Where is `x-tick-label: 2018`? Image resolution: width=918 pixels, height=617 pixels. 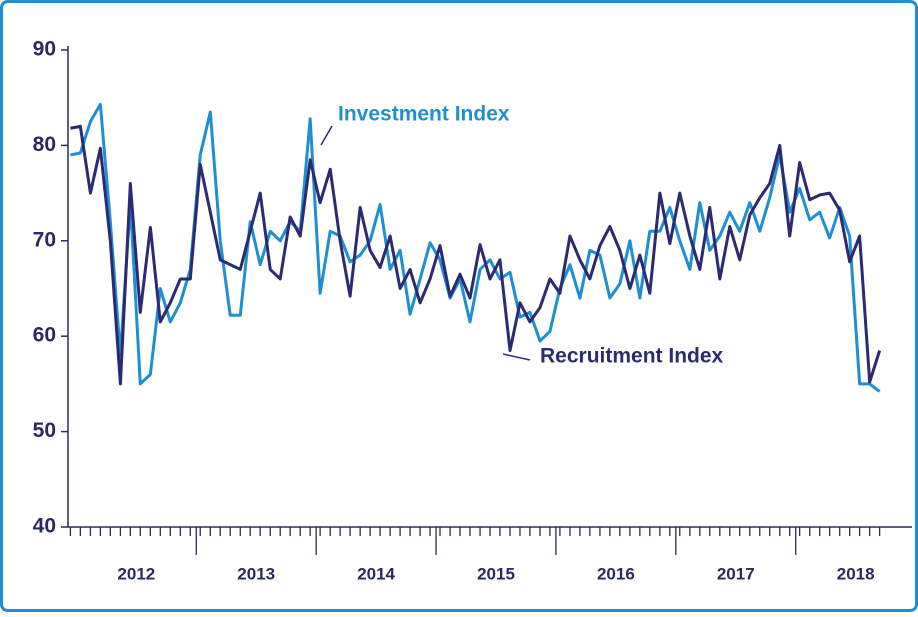 x-tick-label: 2018 is located at coordinates (856, 573).